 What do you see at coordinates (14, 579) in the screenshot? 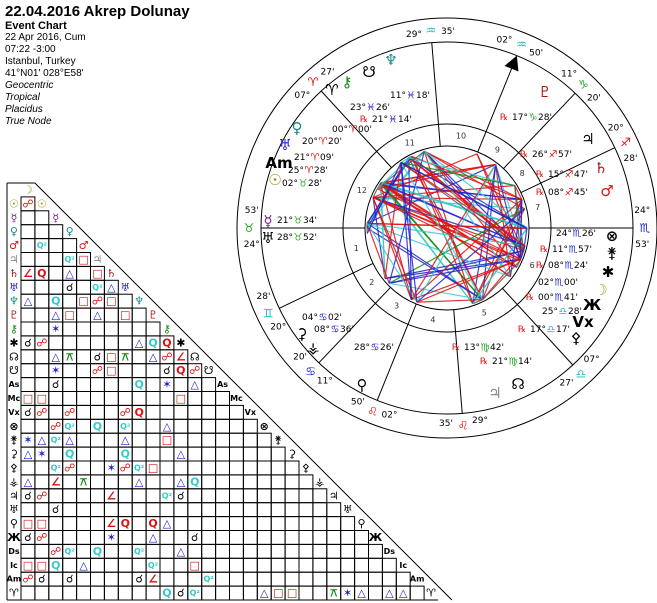
I see `grid-row-label-antivertex-icon: Am` at bounding box center [14, 579].